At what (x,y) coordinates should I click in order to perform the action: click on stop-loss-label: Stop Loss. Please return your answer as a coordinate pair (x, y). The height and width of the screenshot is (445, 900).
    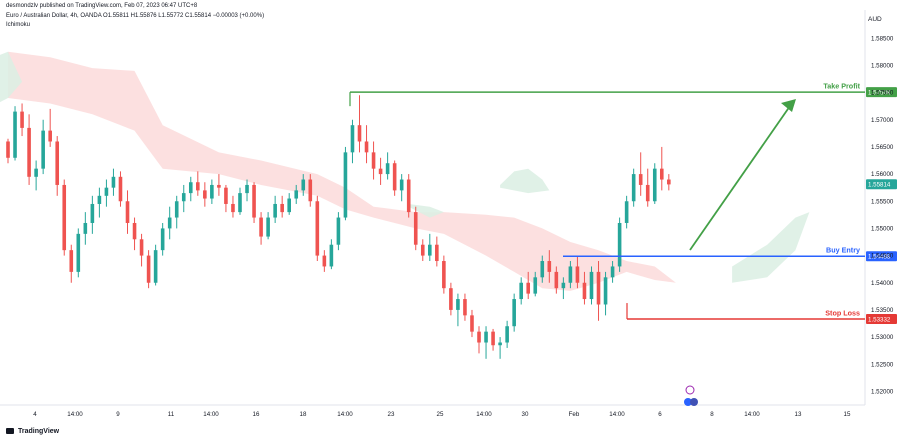
    Looking at the image, I should click on (842, 313).